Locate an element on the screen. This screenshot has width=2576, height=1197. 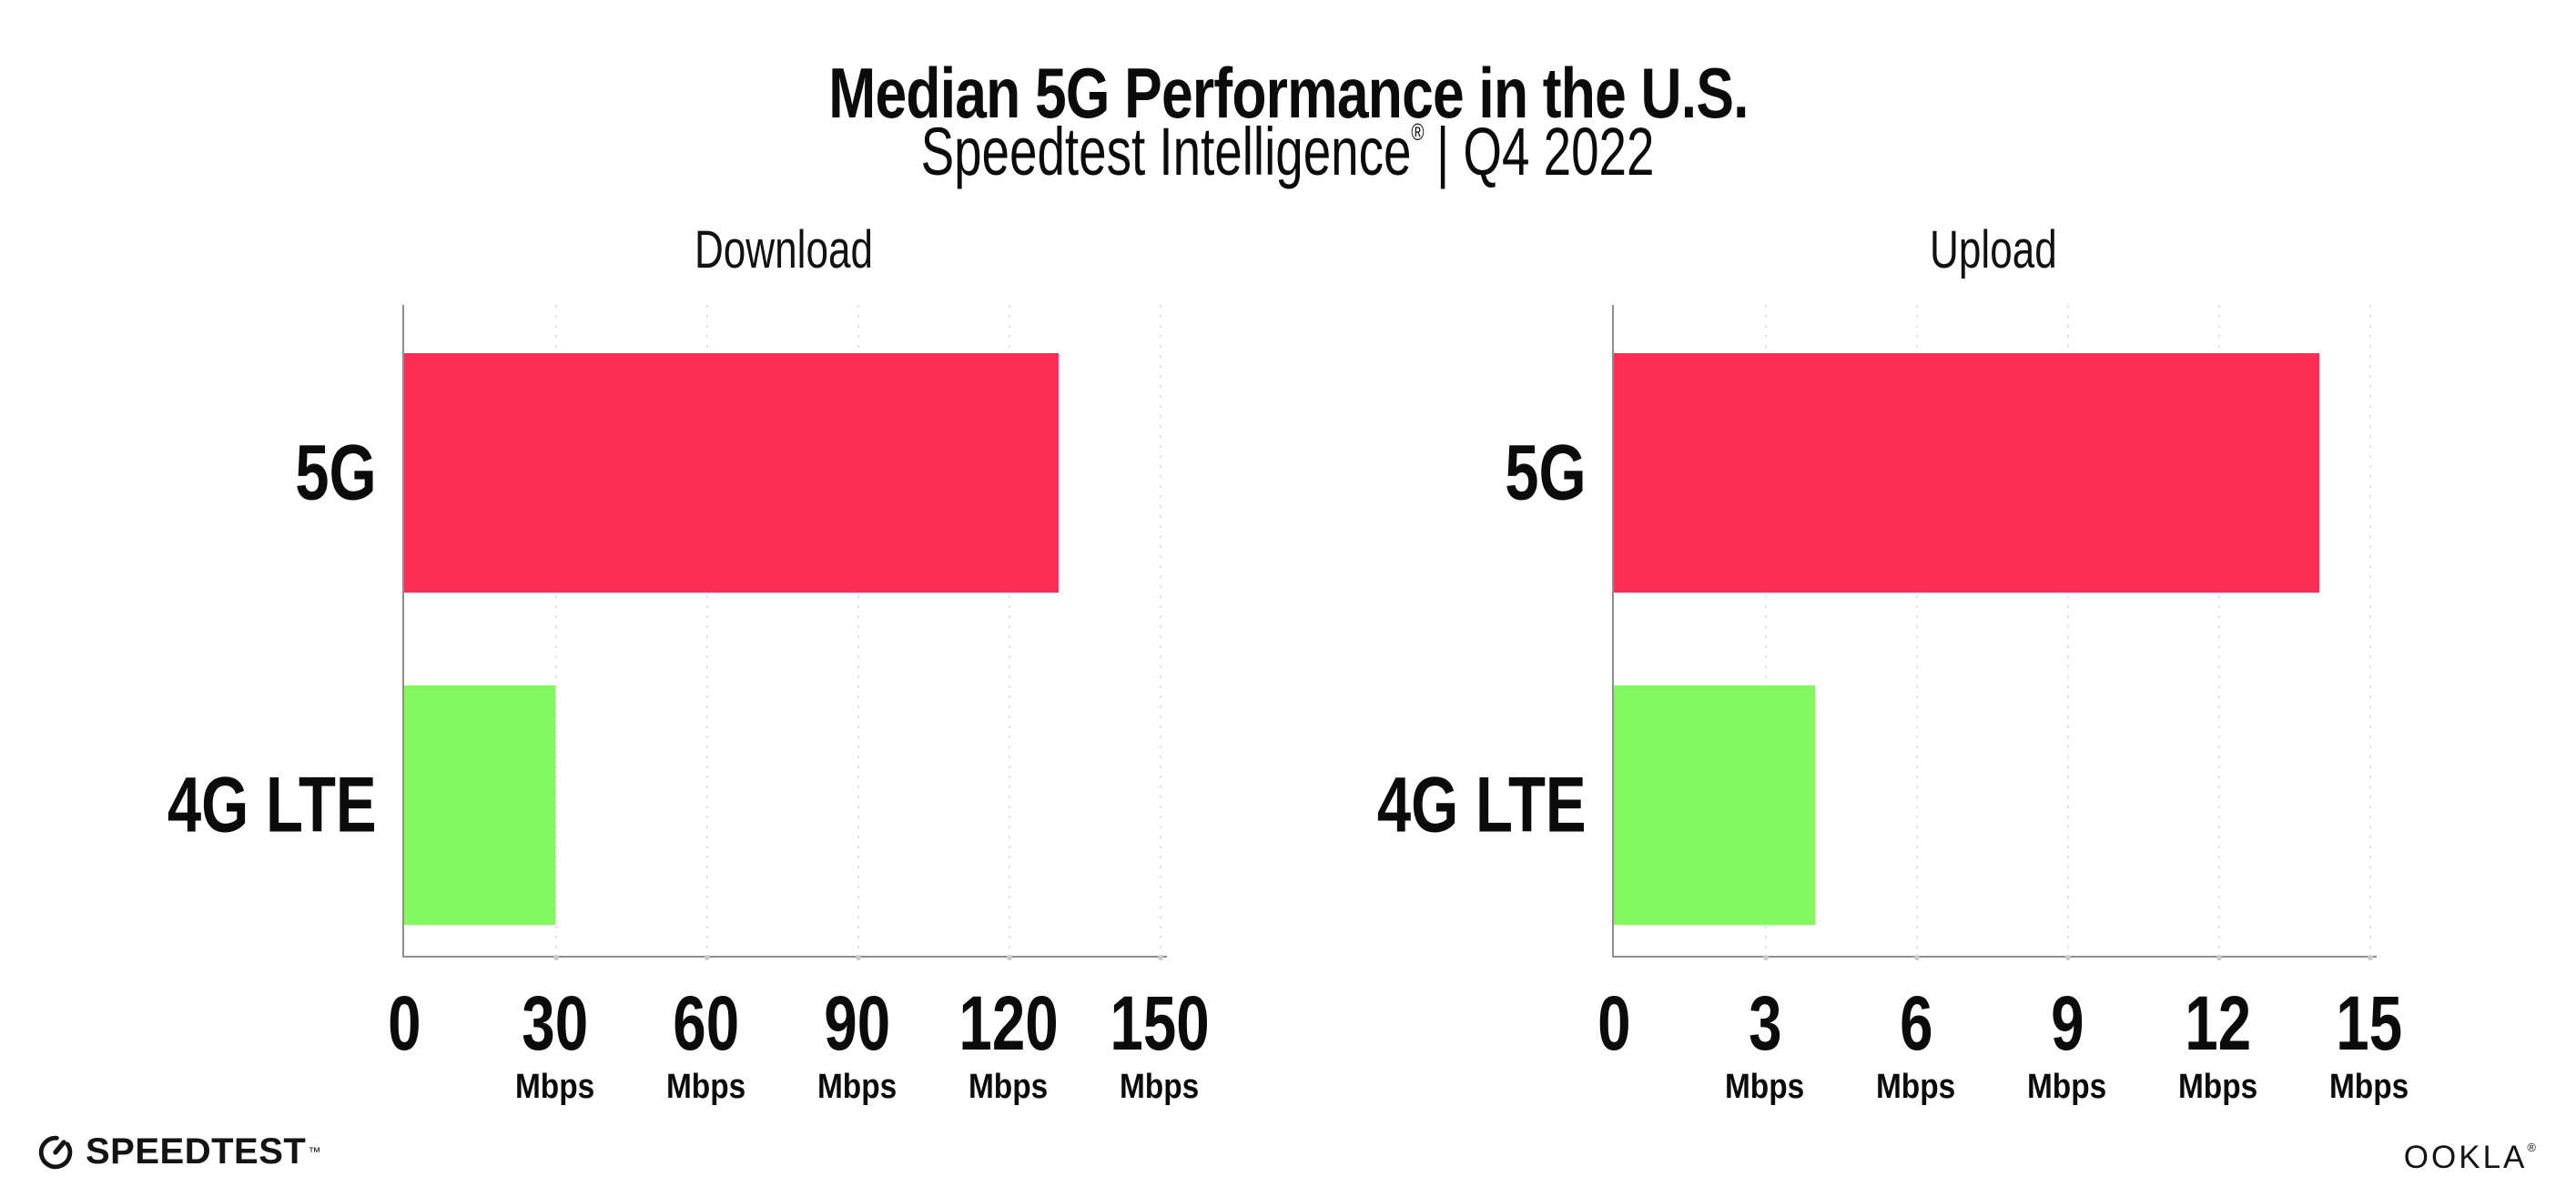
tick-value: 12 is located at coordinates (2218, 1023).